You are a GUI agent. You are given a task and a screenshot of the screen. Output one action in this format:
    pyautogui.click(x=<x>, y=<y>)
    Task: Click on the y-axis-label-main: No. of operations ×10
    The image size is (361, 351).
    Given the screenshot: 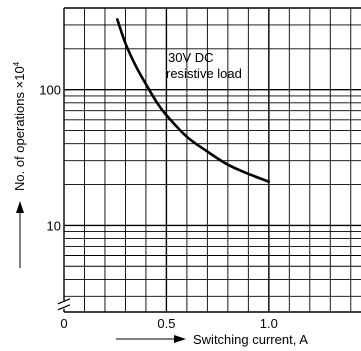 What is the action you would take?
    pyautogui.click(x=19, y=128)
    